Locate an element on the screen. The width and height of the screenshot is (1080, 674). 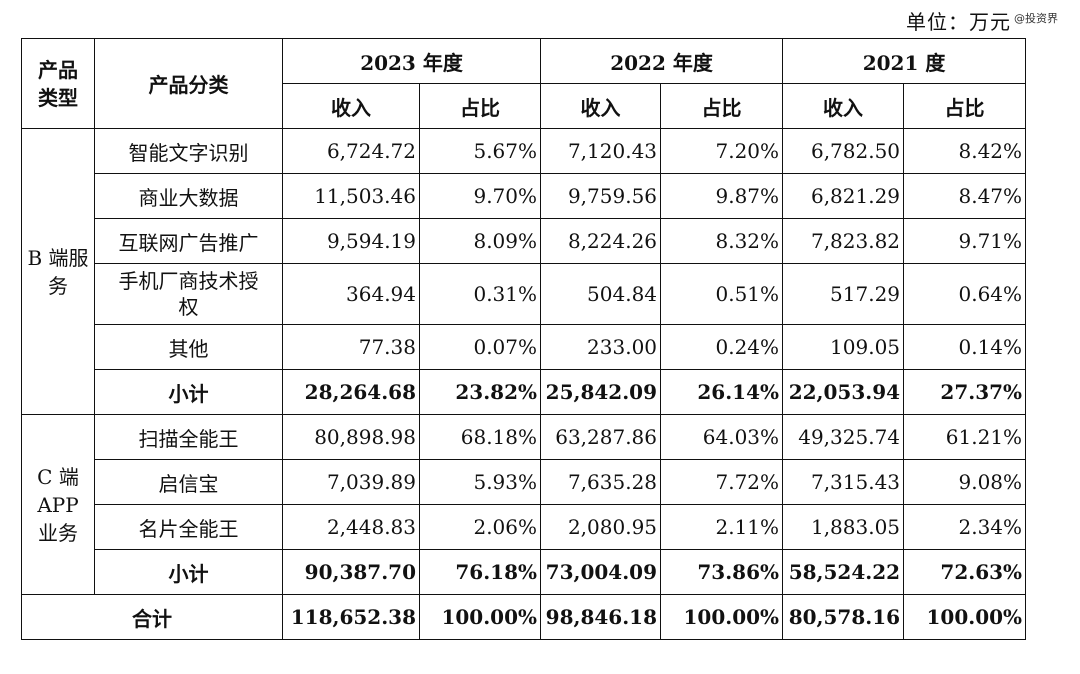
category-cell: 名片全能王 is located at coordinates (188, 527).